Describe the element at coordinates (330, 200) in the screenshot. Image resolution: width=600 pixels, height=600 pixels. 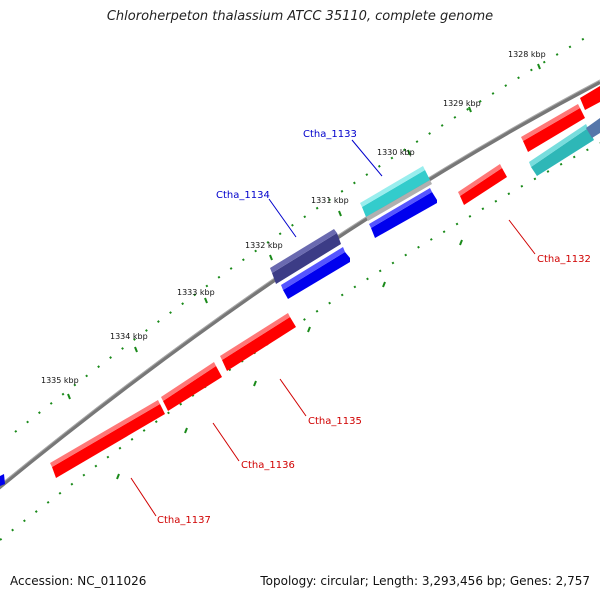
I see `tick-label-1331: 1331 kbp` at that location.